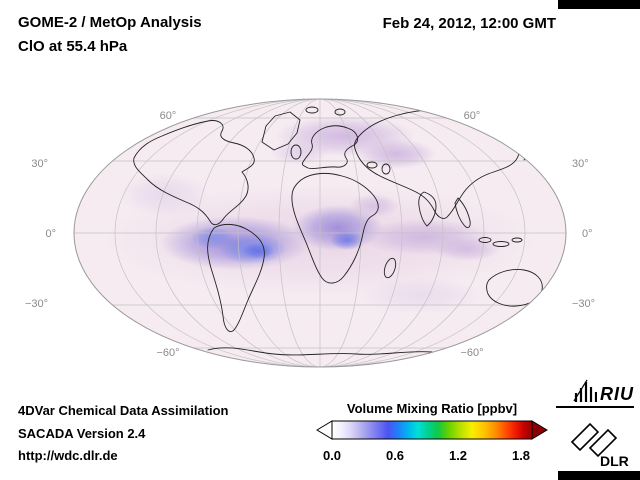  What do you see at coordinates (595, 407) in the screenshot?
I see `riu-logo-rule` at bounding box center [595, 407].